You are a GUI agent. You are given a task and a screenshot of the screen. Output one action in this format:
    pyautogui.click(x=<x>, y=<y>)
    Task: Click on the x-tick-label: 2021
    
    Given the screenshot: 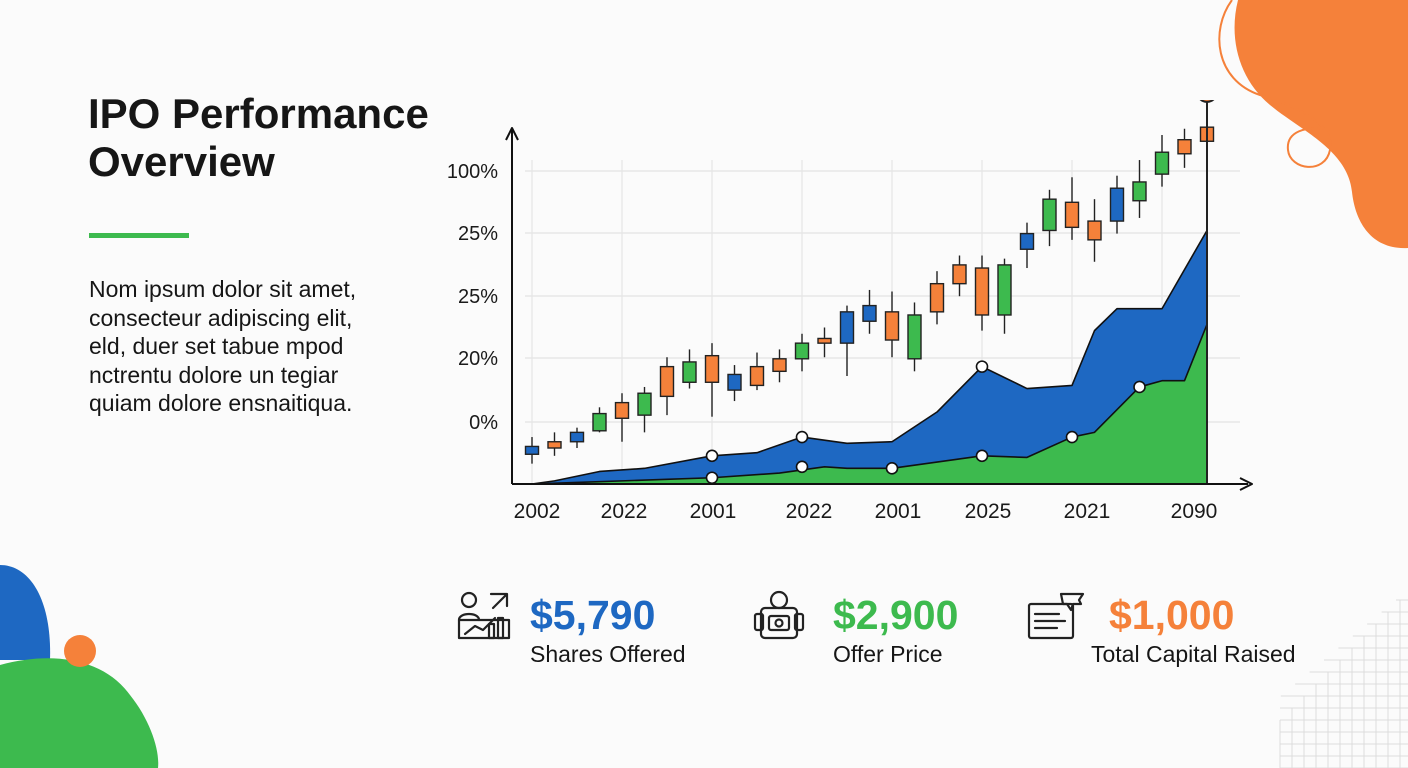 What is the action you would take?
    pyautogui.click(x=1087, y=511)
    